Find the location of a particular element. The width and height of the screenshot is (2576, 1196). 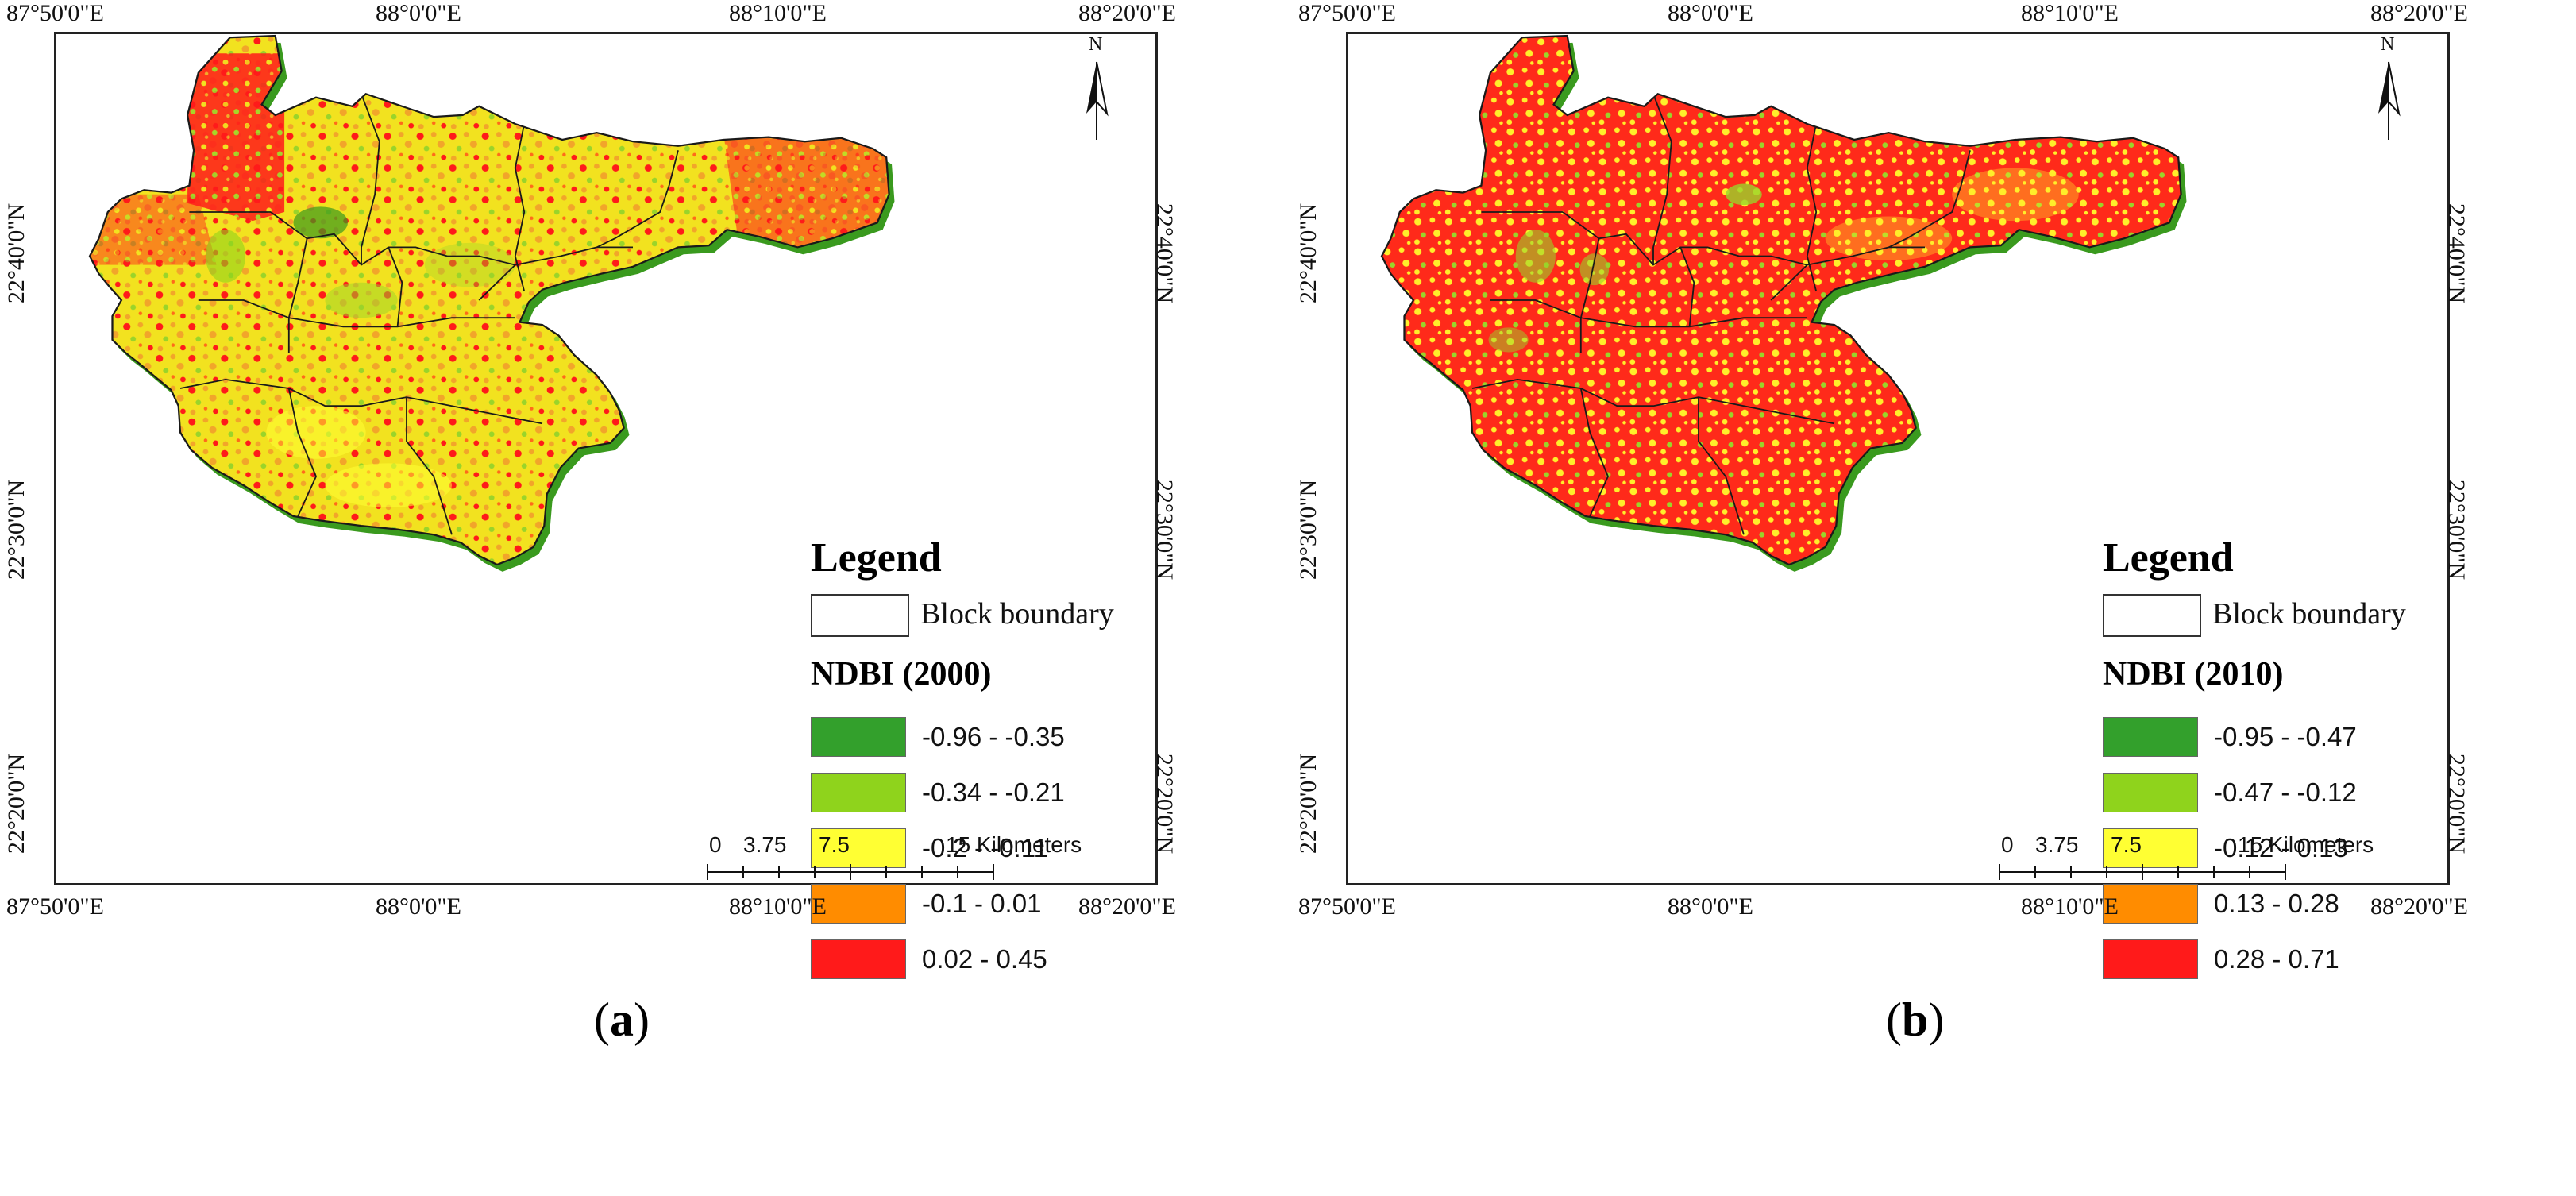

legend-range-label-3: -0.1 - 0.01 is located at coordinates (982, 903).